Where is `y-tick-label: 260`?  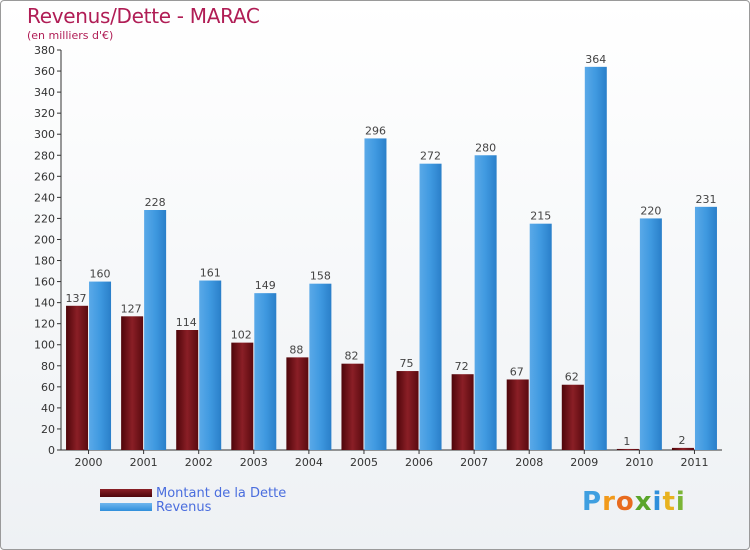 y-tick-label: 260 is located at coordinates (44, 176).